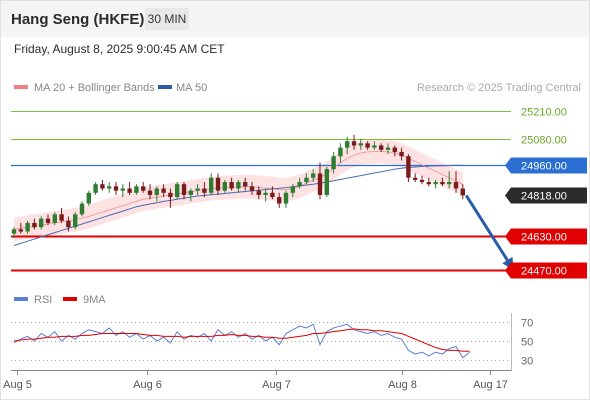  I want to click on level-label-24470.00: 24470.00, so click(546, 270).